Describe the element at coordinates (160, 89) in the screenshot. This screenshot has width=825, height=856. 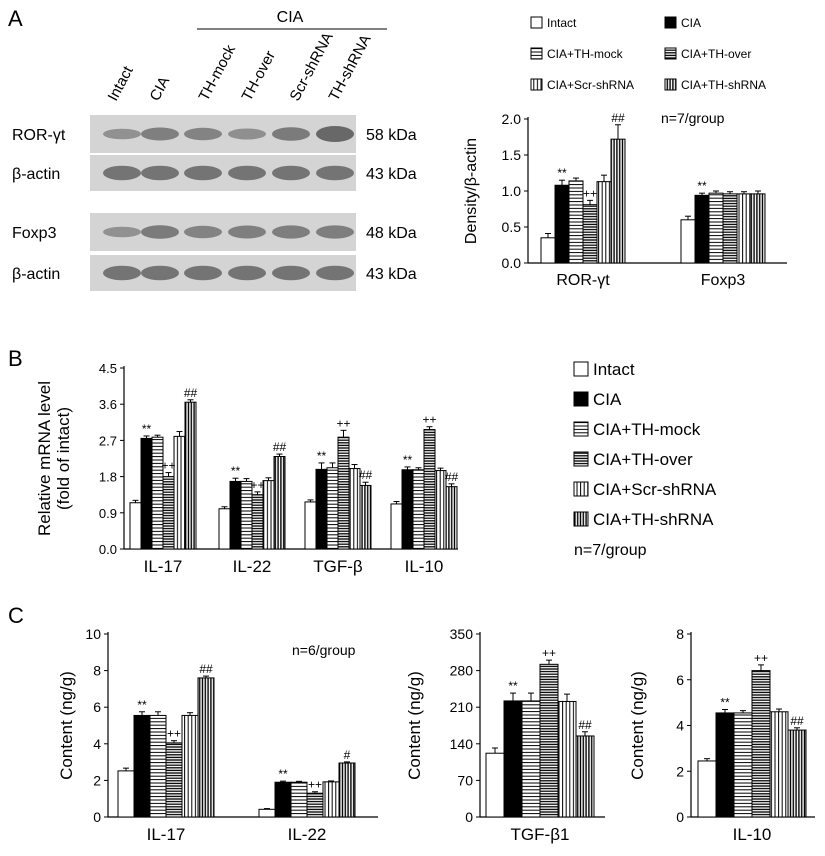
I see `lane-label: CIA` at that location.